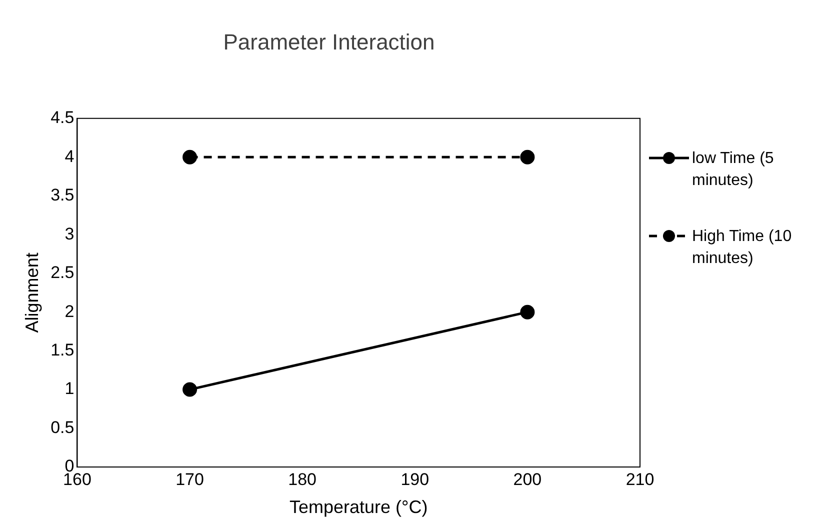 This screenshot has width=840, height=531. Describe the element at coordinates (742, 248) in the screenshot. I see `legend-label: High Time (10 minutes)` at that location.